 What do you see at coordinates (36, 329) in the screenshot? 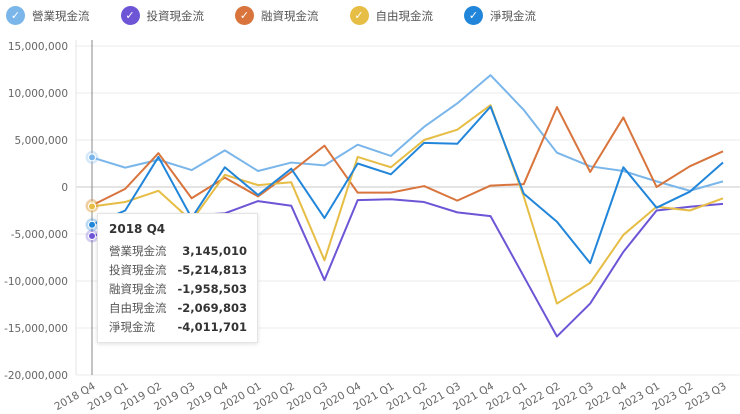
I see `y-tick-label: -15,000,000` at bounding box center [36, 329].